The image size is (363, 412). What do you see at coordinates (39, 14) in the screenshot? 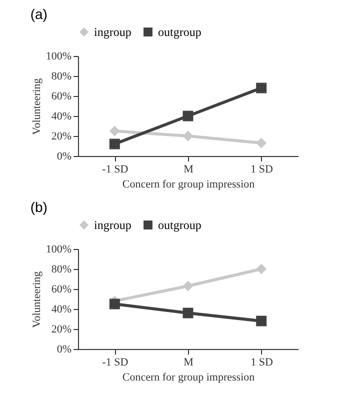
I see `chart-title: (a)` at bounding box center [39, 14].